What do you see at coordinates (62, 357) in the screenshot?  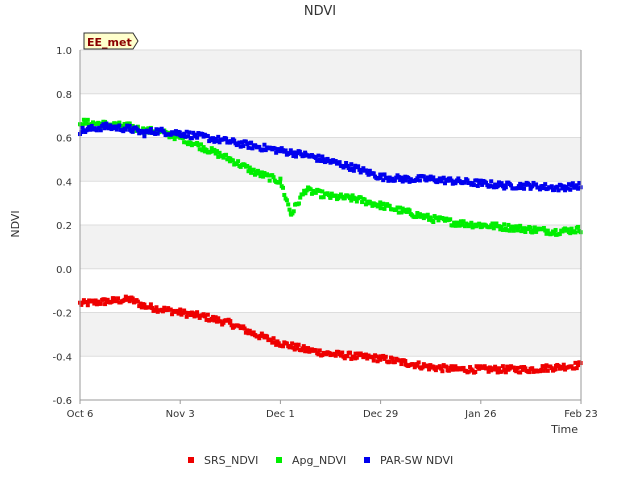 I see `y-tick-label: -0.4` at bounding box center [62, 357].